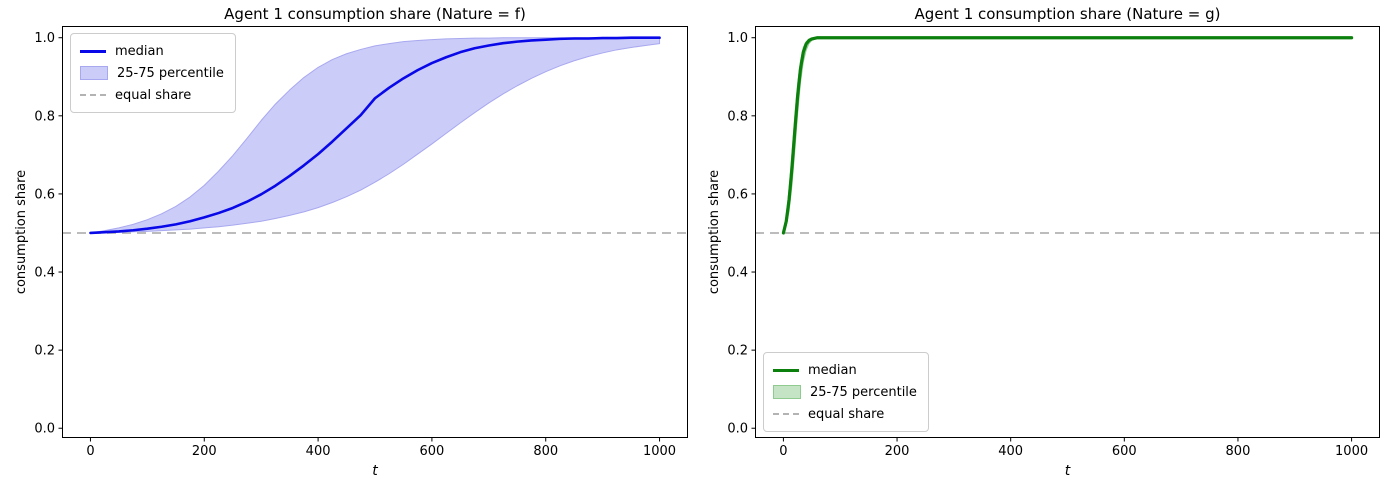 The width and height of the screenshot is (1390, 490). I want to click on legend-nature-f: median 25-75 percentile equal share, so click(153, 73).